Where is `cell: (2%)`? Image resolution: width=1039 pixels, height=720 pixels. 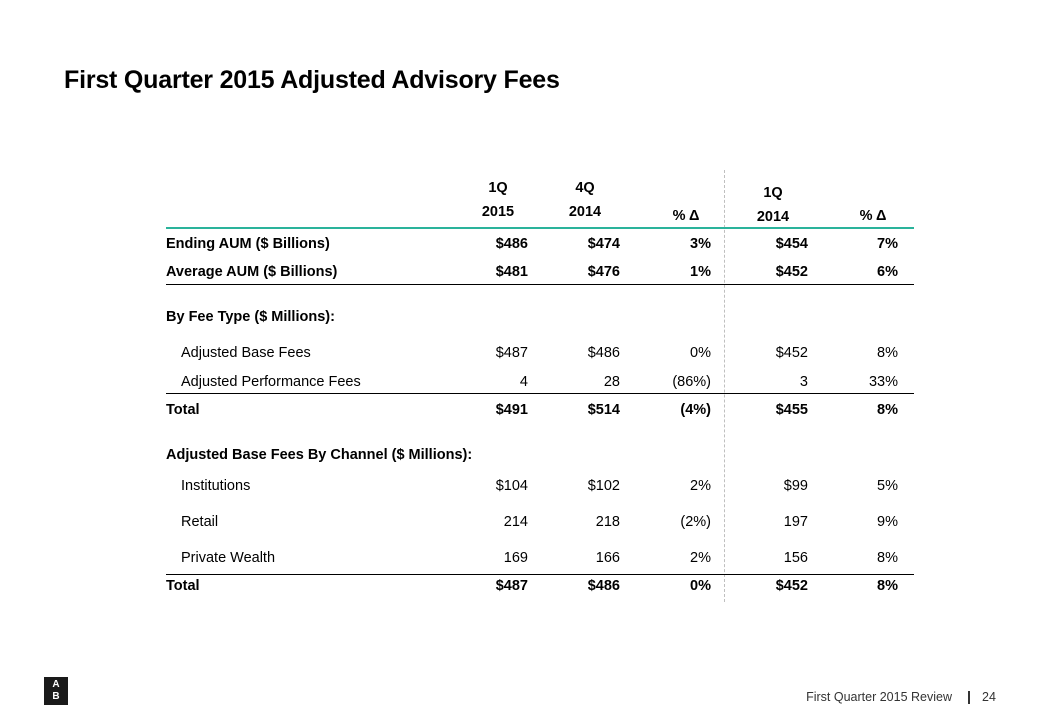
cell: (2%) is located at coordinates (695, 522).